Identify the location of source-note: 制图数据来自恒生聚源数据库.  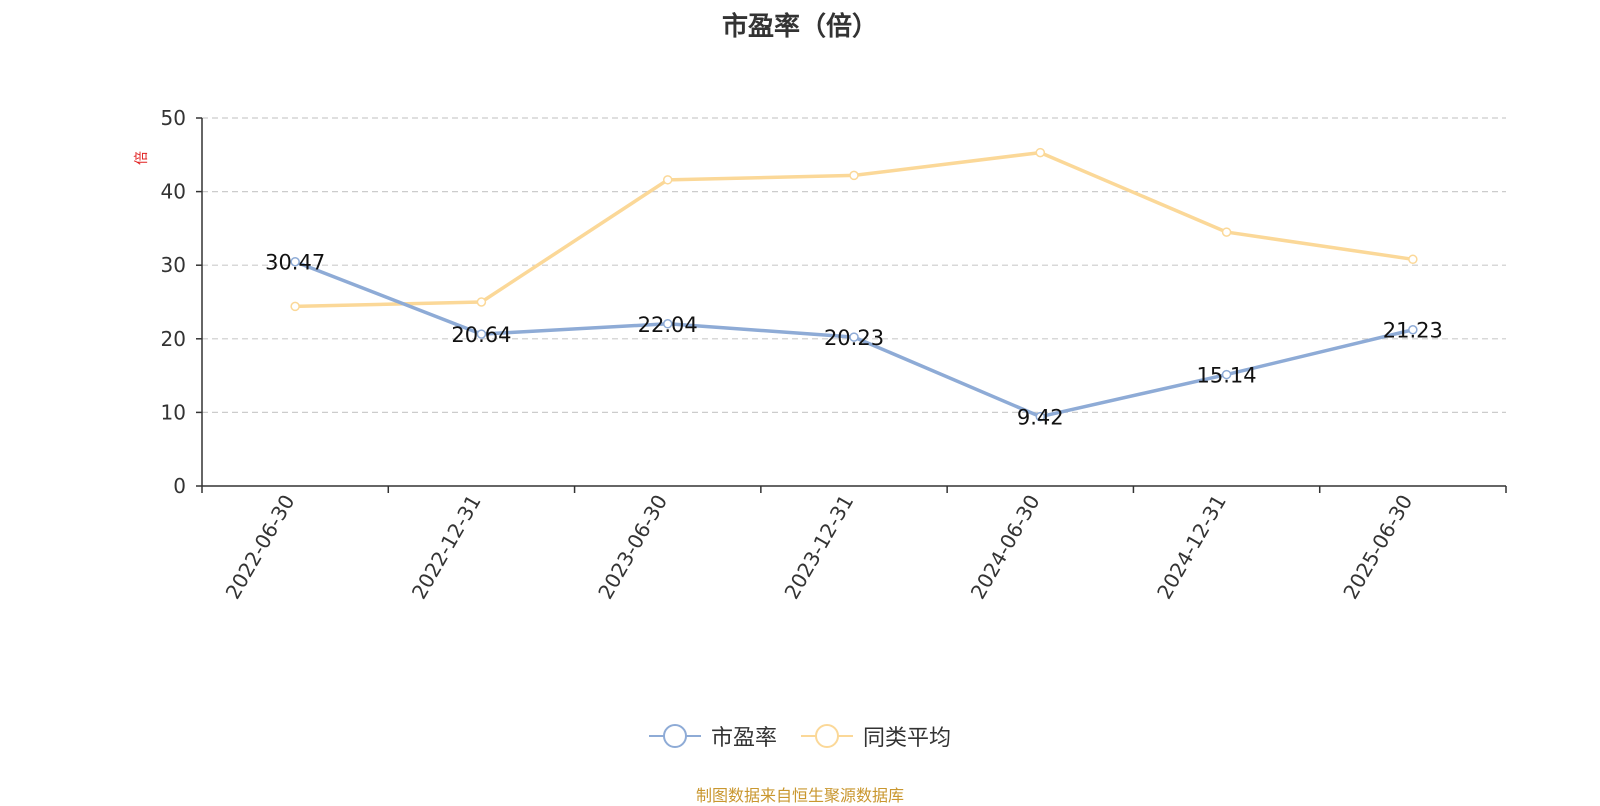
(799, 795).